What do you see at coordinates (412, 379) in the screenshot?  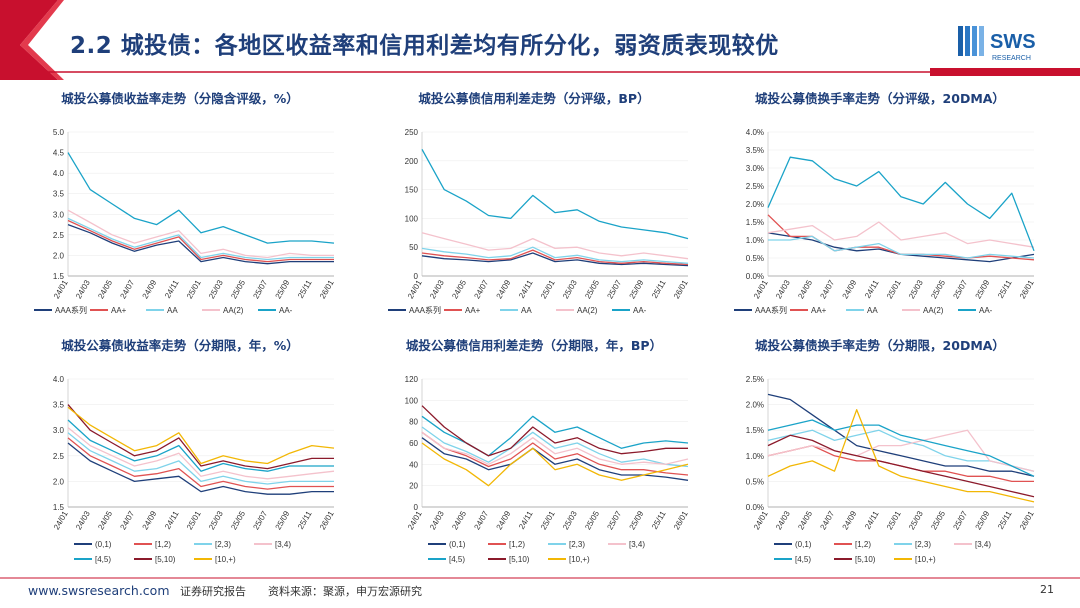 I see `y-tick-label: 120` at bounding box center [412, 379].